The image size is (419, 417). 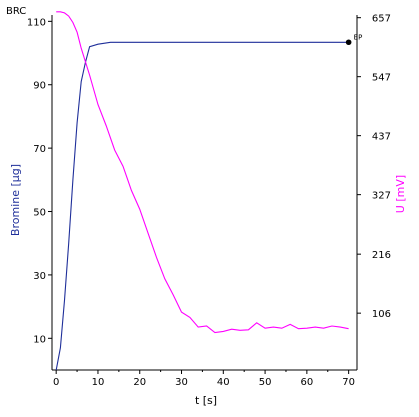 I want to click on x-tick-label: 0, so click(x=56, y=382).